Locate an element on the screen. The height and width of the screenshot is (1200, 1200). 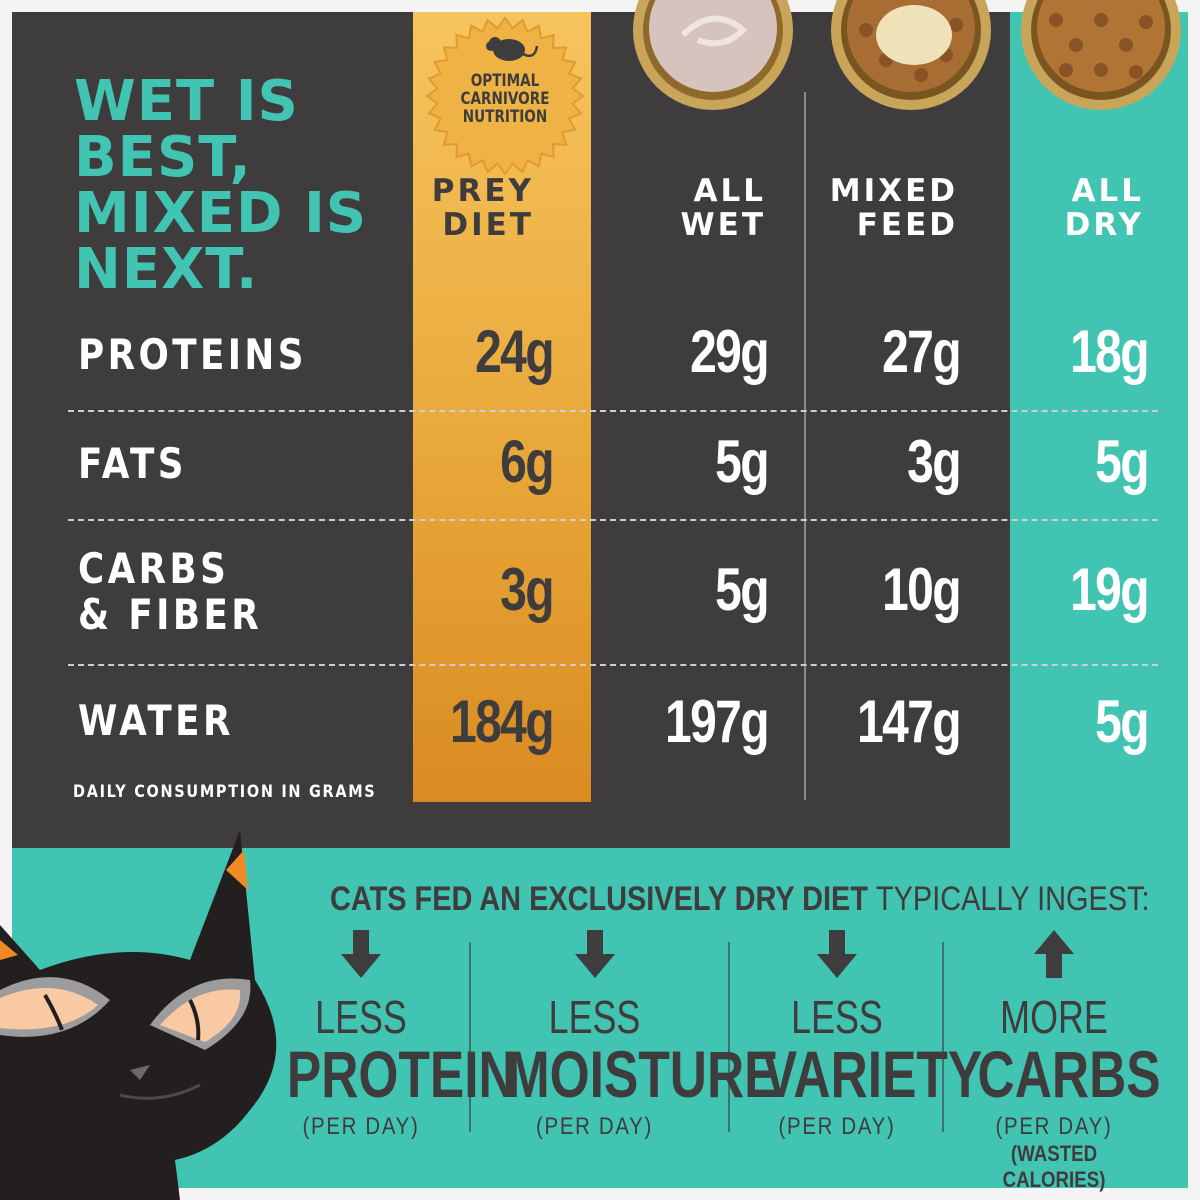
column-header-mixed: MIXED FEED is located at coordinates (858, 208).